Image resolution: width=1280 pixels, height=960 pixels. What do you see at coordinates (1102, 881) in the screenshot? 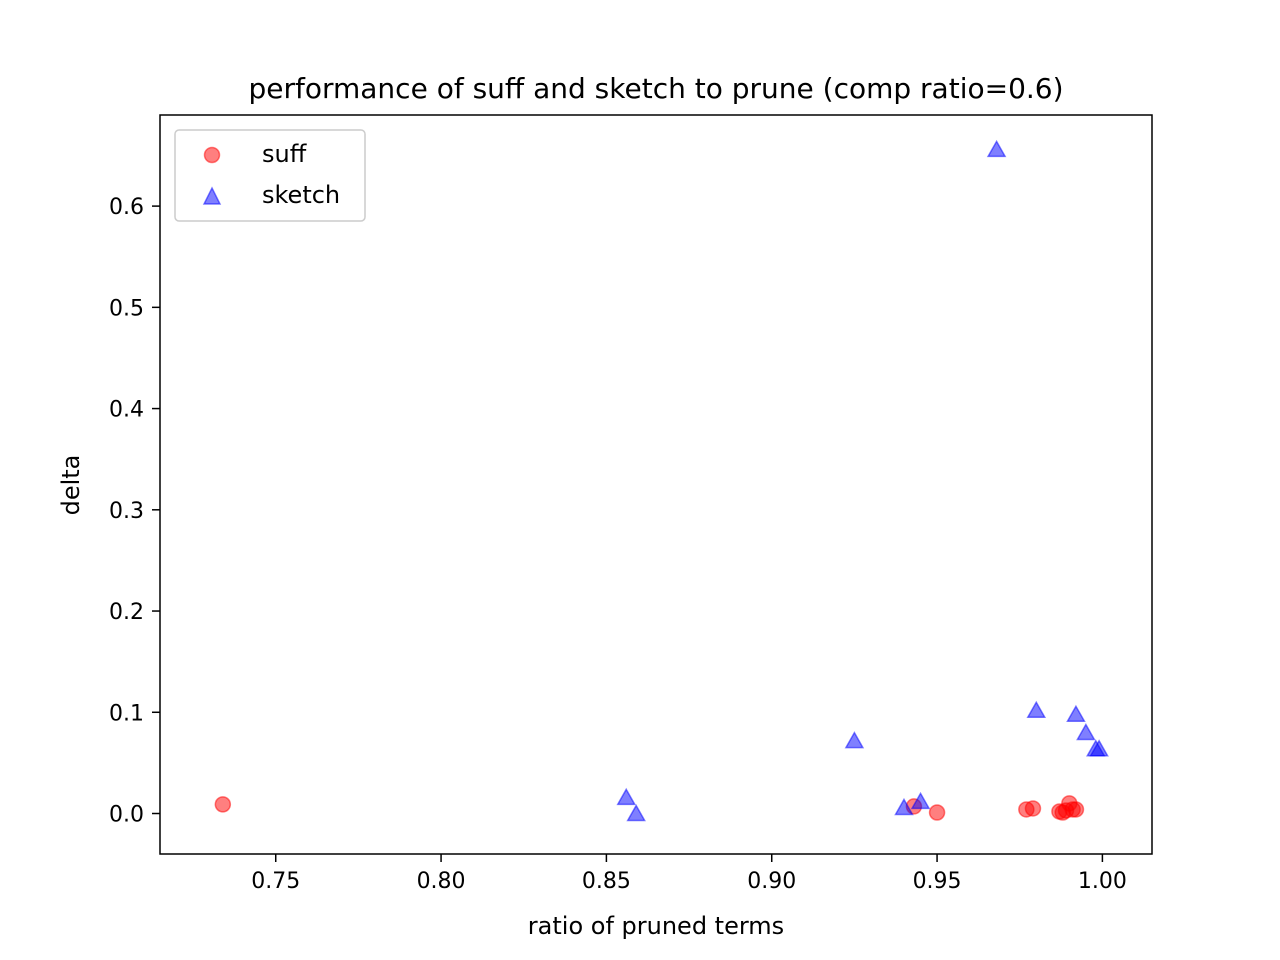
I see `x-tick-label: 1.00` at bounding box center [1102, 881].